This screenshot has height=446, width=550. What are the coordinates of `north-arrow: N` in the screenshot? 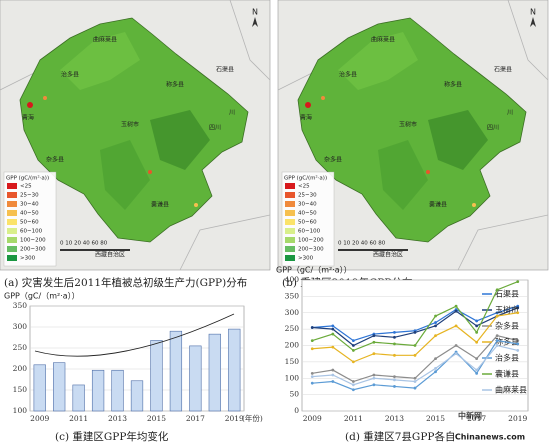 It's located at (533, 12).